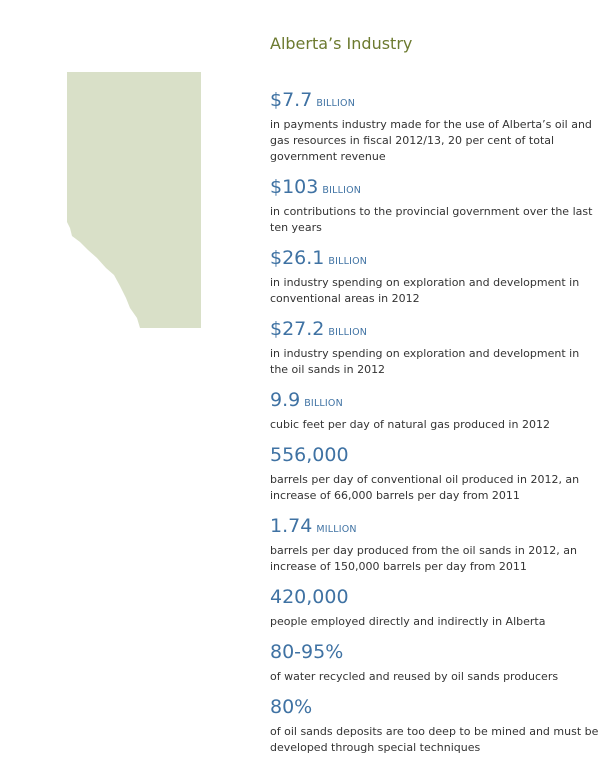  What do you see at coordinates (297, 329) in the screenshot?
I see `fact-value: $27.2` at bounding box center [297, 329].